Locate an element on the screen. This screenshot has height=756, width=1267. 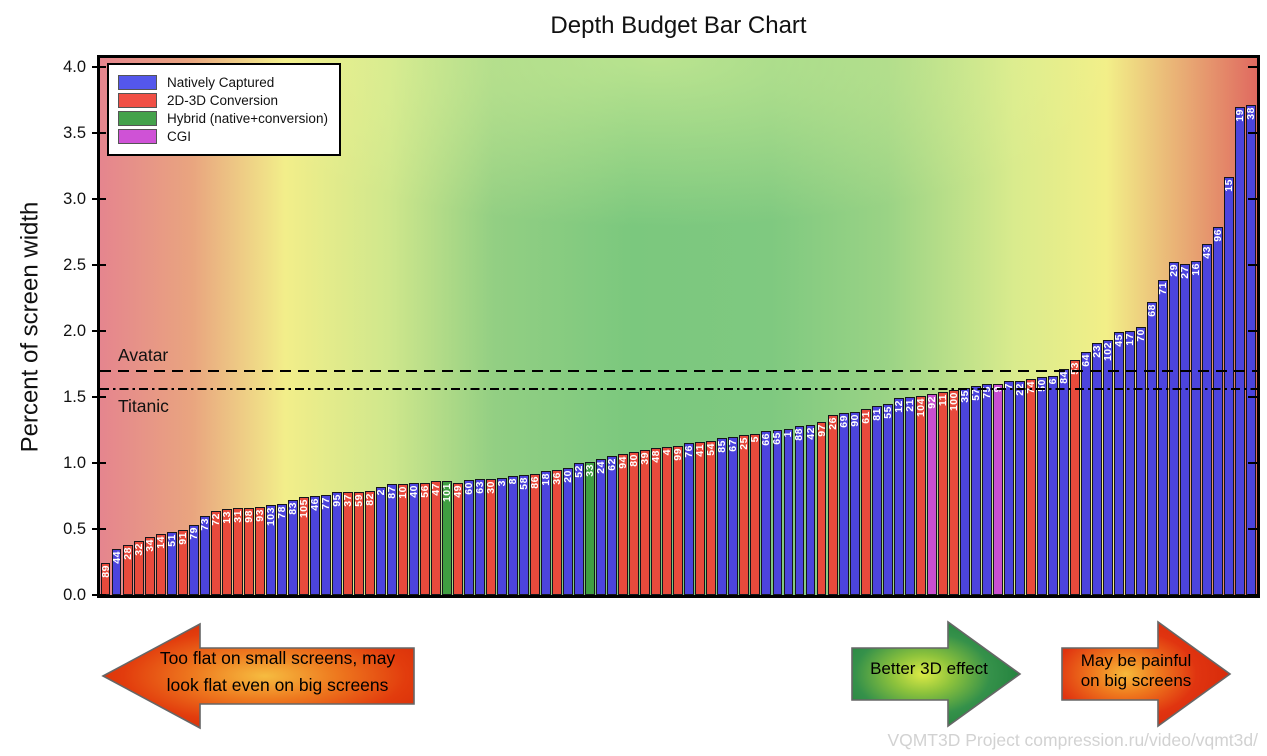
bar-label: 104 is located at coordinates (920, 408).